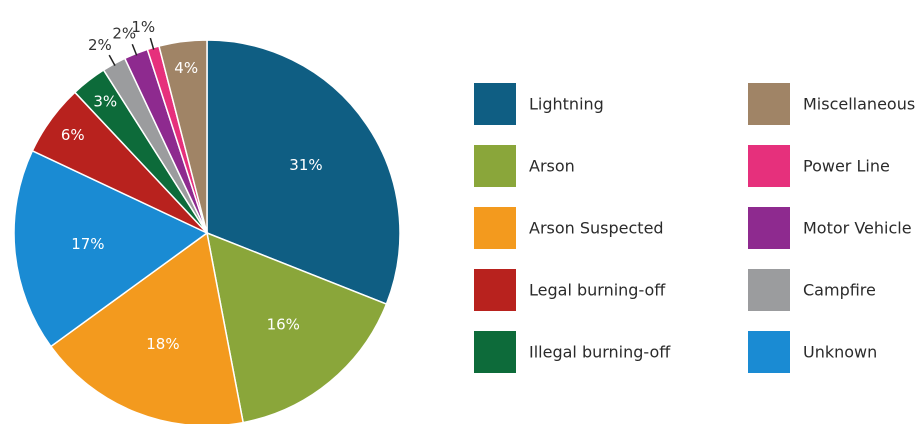  I want to click on legend-label-miscellaneous: Miscellaneous, so click(859, 104).